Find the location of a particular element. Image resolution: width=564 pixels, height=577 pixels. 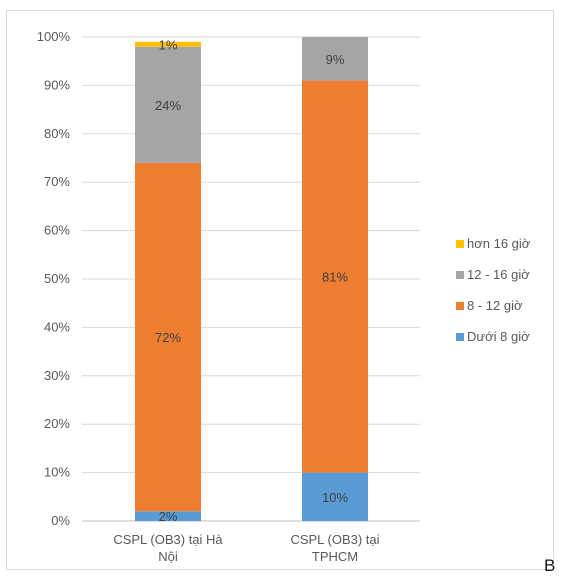

data-label: 10% is located at coordinates (335, 497).